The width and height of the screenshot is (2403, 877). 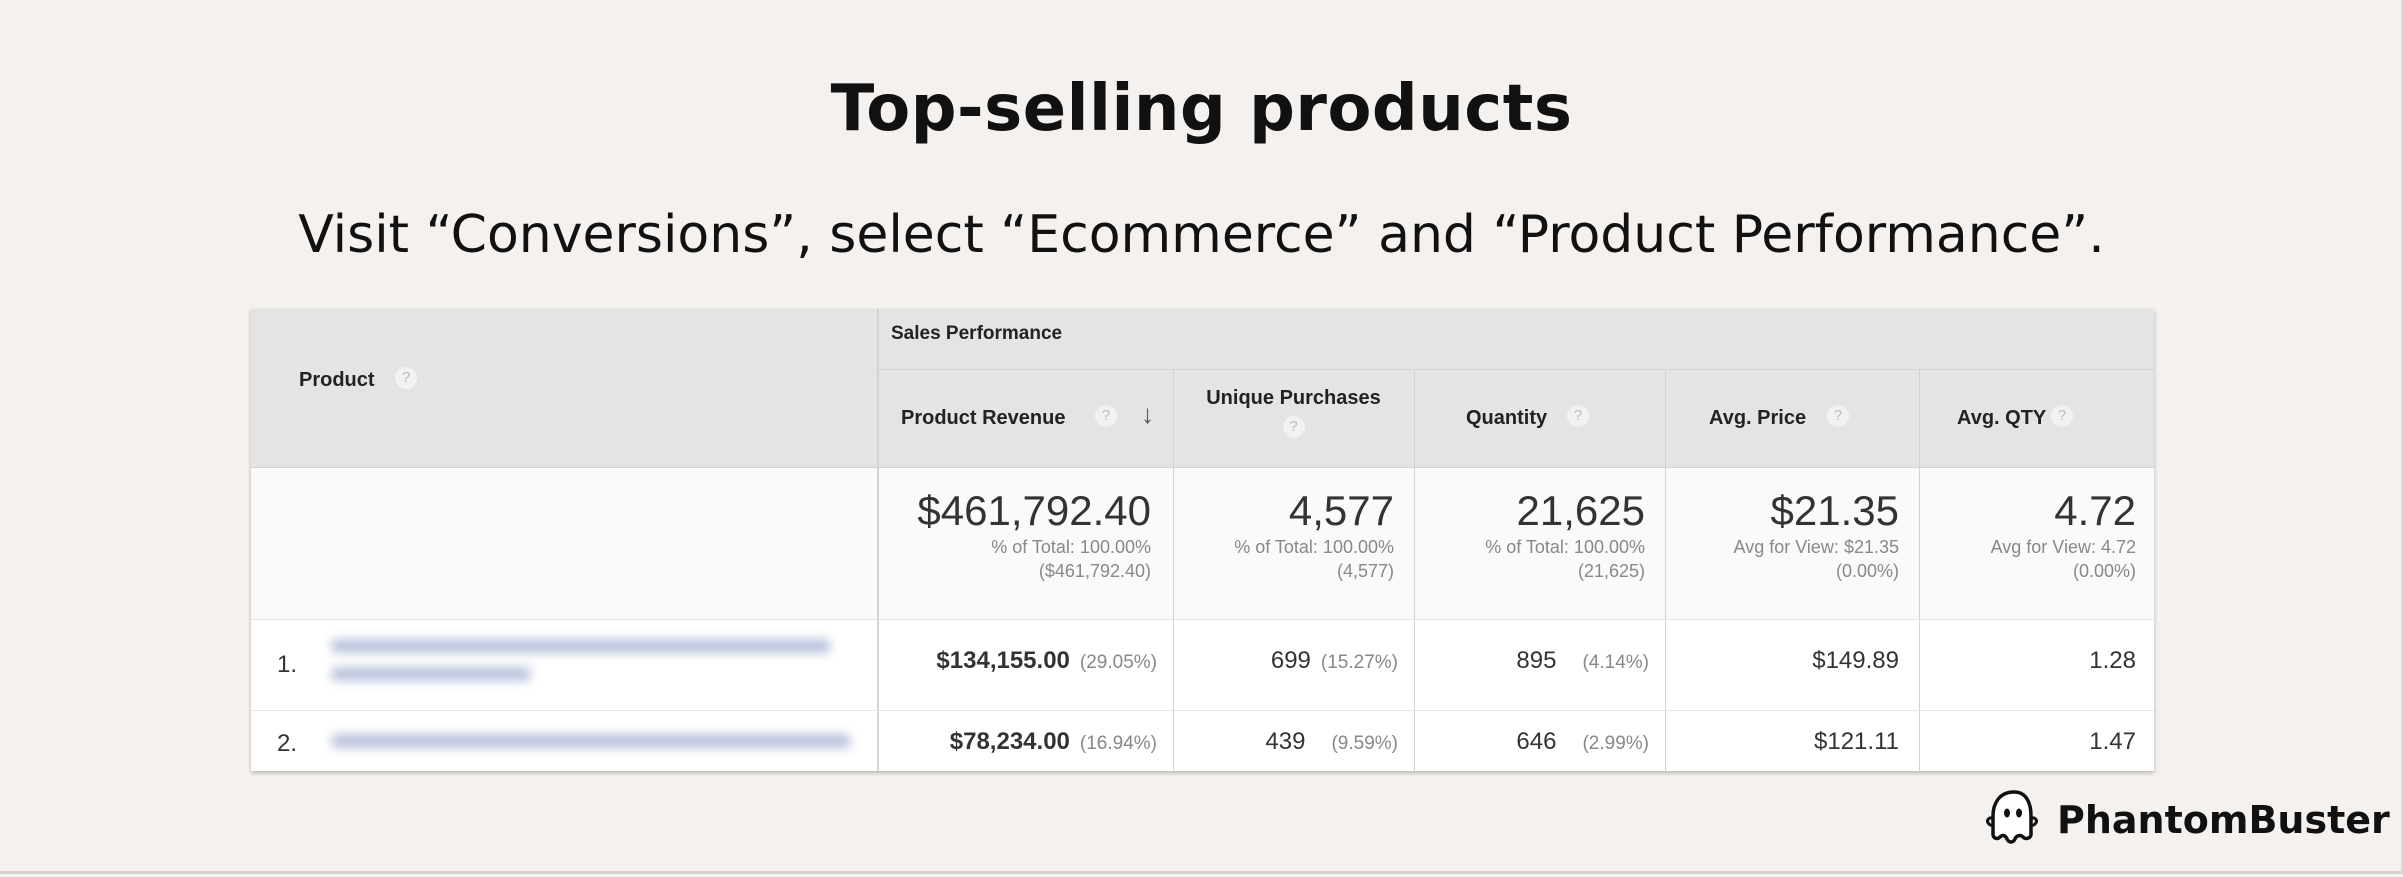 What do you see at coordinates (1855, 660) in the screenshot?
I see `cell-value: $149.89` at bounding box center [1855, 660].